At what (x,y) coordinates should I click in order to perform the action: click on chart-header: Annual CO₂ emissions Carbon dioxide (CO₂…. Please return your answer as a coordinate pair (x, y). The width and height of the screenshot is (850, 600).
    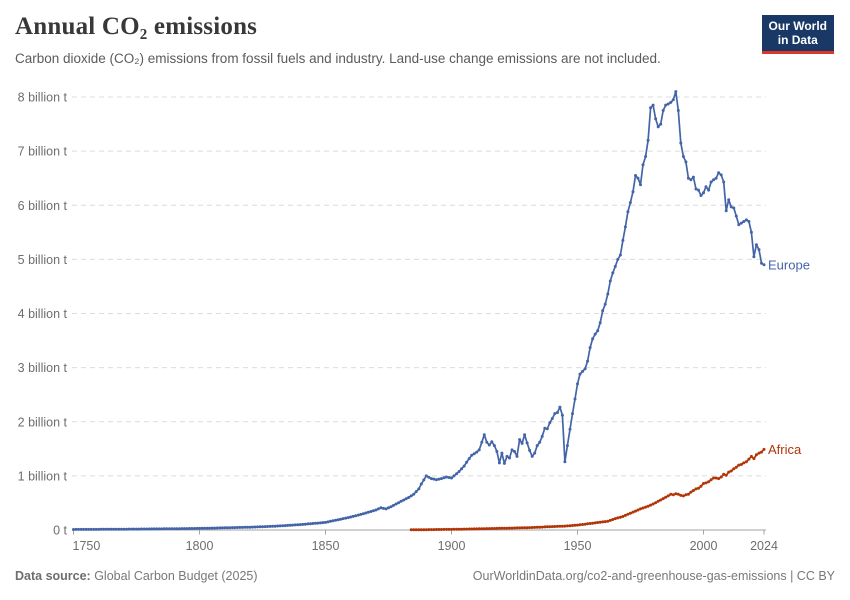
    Looking at the image, I should click on (377, 39).